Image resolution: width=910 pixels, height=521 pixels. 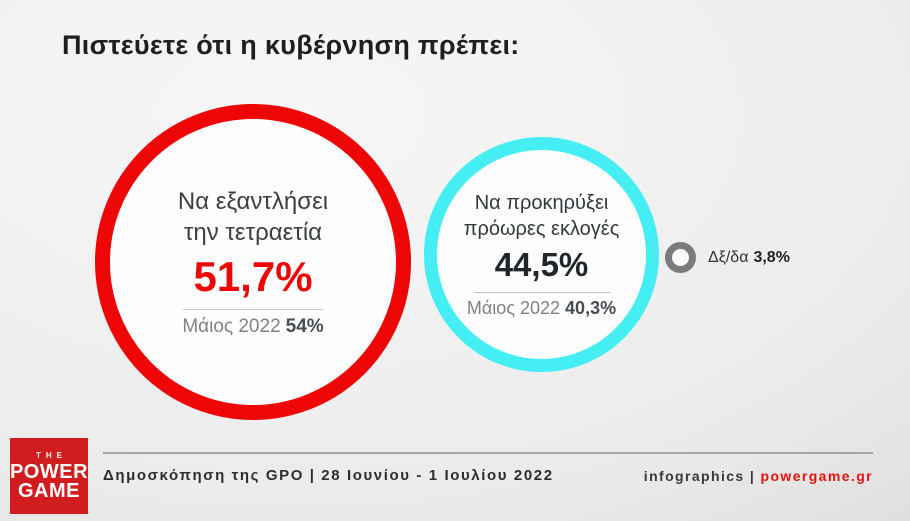 What do you see at coordinates (702, 476) in the screenshot?
I see `infographics-label: infographics |` at bounding box center [702, 476].